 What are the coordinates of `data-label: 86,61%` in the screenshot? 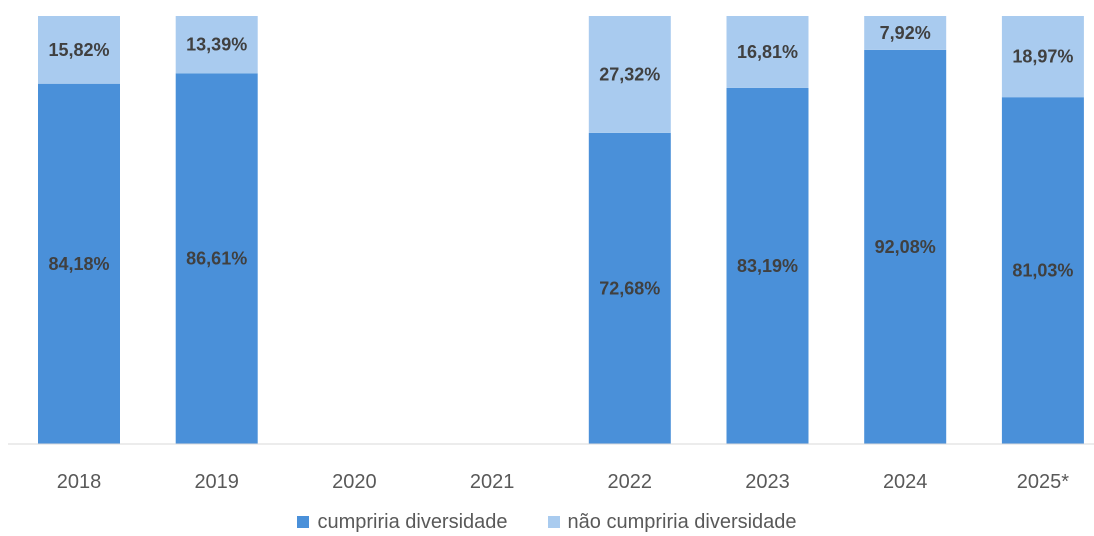 It's located at (216, 259).